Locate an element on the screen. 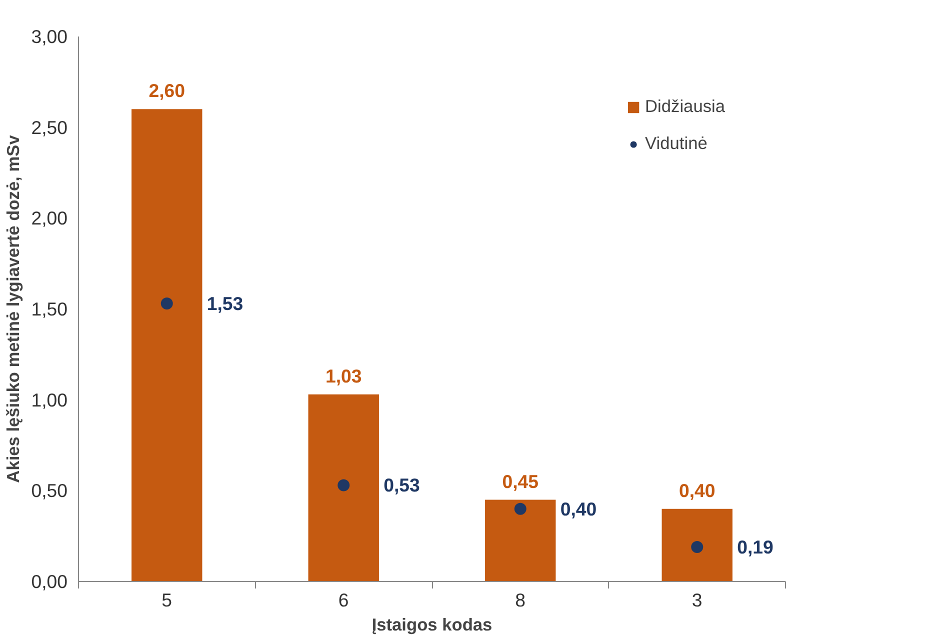  x-tick-label: 3 is located at coordinates (697, 600).